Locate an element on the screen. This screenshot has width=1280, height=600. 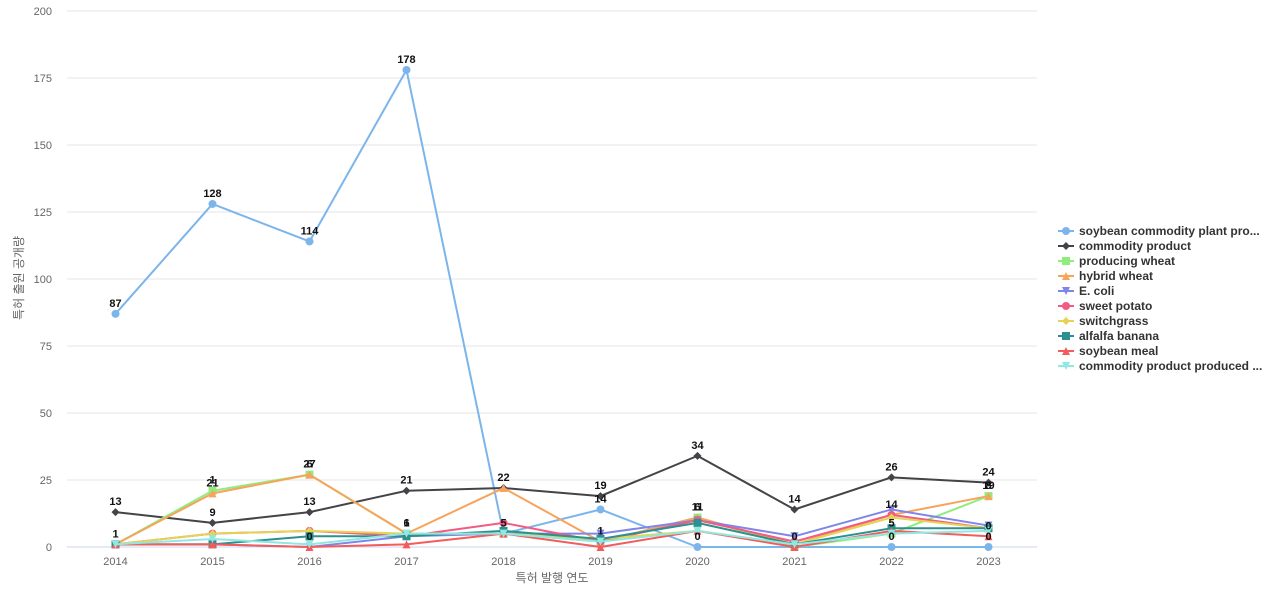
x-tick-label: 2016 is located at coordinates (309, 562).